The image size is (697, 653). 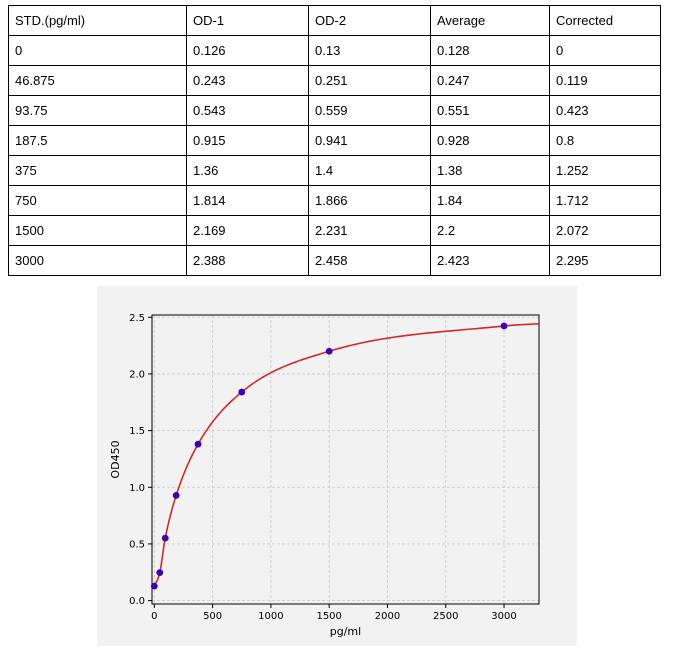 What do you see at coordinates (247, 170) in the screenshot?
I see `cell-od1: 1.36` at bounding box center [247, 170].